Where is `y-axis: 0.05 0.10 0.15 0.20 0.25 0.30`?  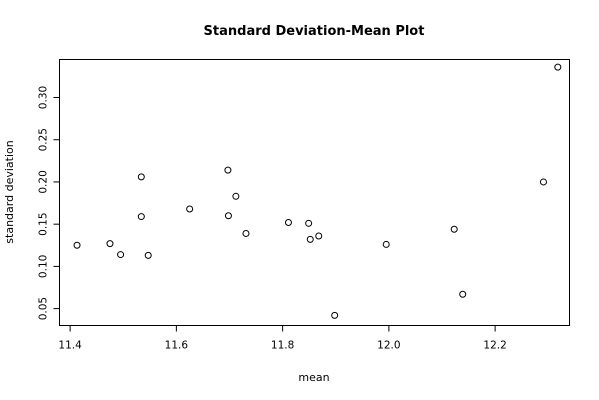
y-axis: 0.05 0.10 0.15 0.20 0.25 0.30 is located at coordinates (49, 203).